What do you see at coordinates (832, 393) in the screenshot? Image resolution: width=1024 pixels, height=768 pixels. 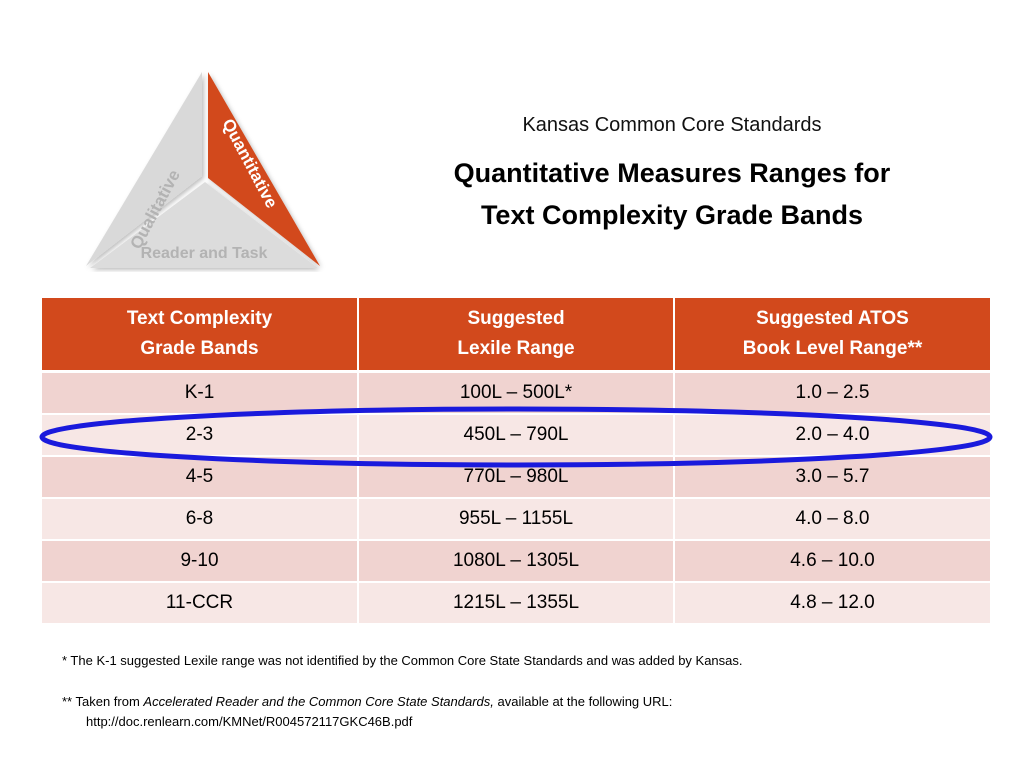 I see `cell-atos: 1.0 – 2.5` at bounding box center [832, 393].